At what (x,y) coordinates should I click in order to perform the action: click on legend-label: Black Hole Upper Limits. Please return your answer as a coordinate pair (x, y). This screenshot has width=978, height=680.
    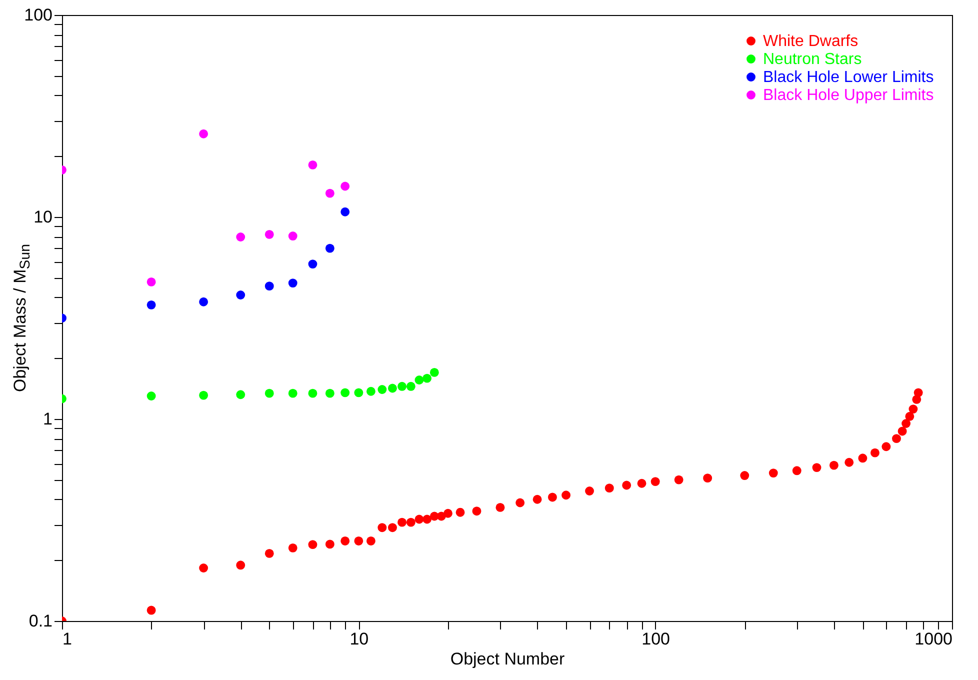
    Looking at the image, I should click on (848, 95).